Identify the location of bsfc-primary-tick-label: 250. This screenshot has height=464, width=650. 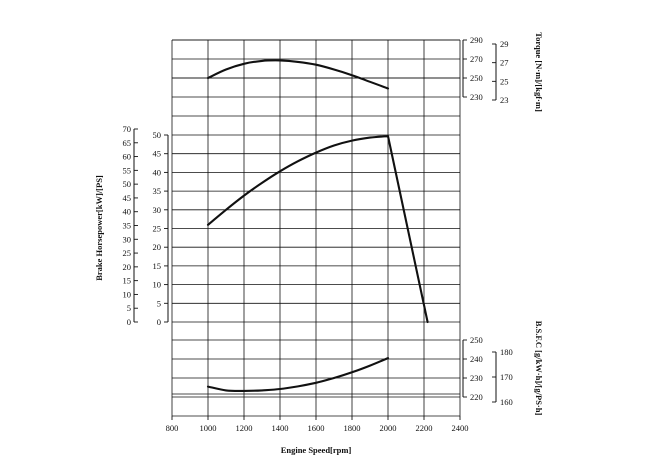
(476, 340).